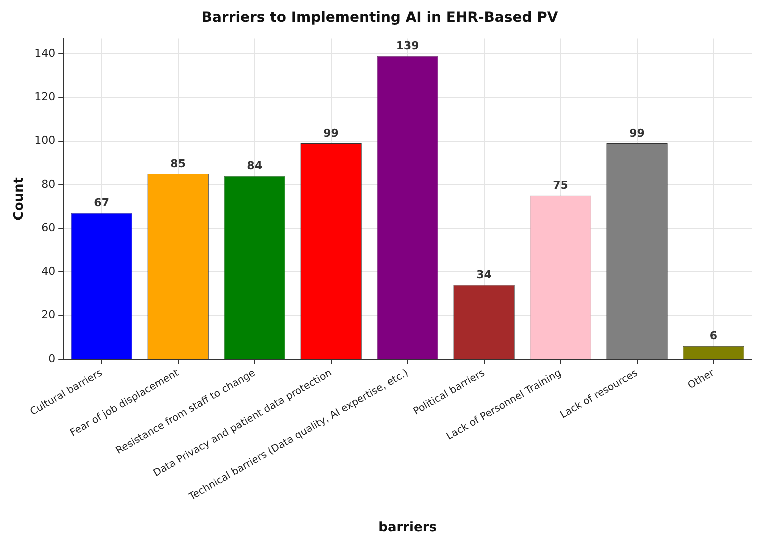 This screenshot has width=766, height=546. What do you see at coordinates (408, 528) in the screenshot?
I see `x-axis-title: barriers` at bounding box center [408, 528].